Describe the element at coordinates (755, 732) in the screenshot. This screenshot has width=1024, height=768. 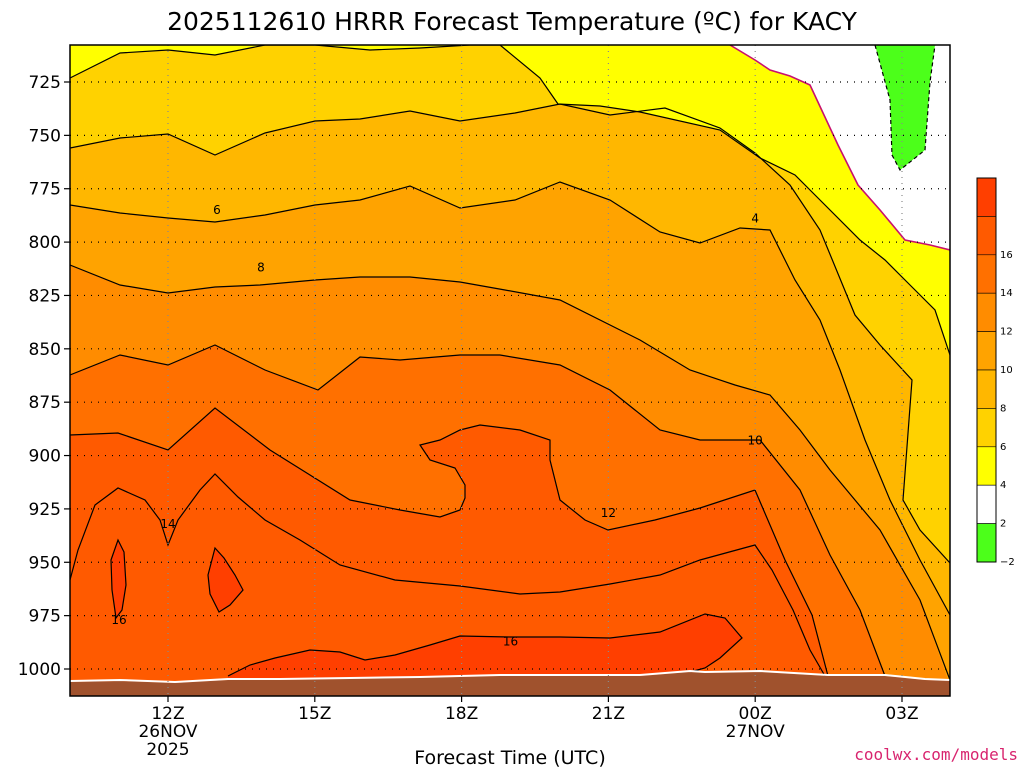
I see `x-tick-label: 27NOV` at that location.